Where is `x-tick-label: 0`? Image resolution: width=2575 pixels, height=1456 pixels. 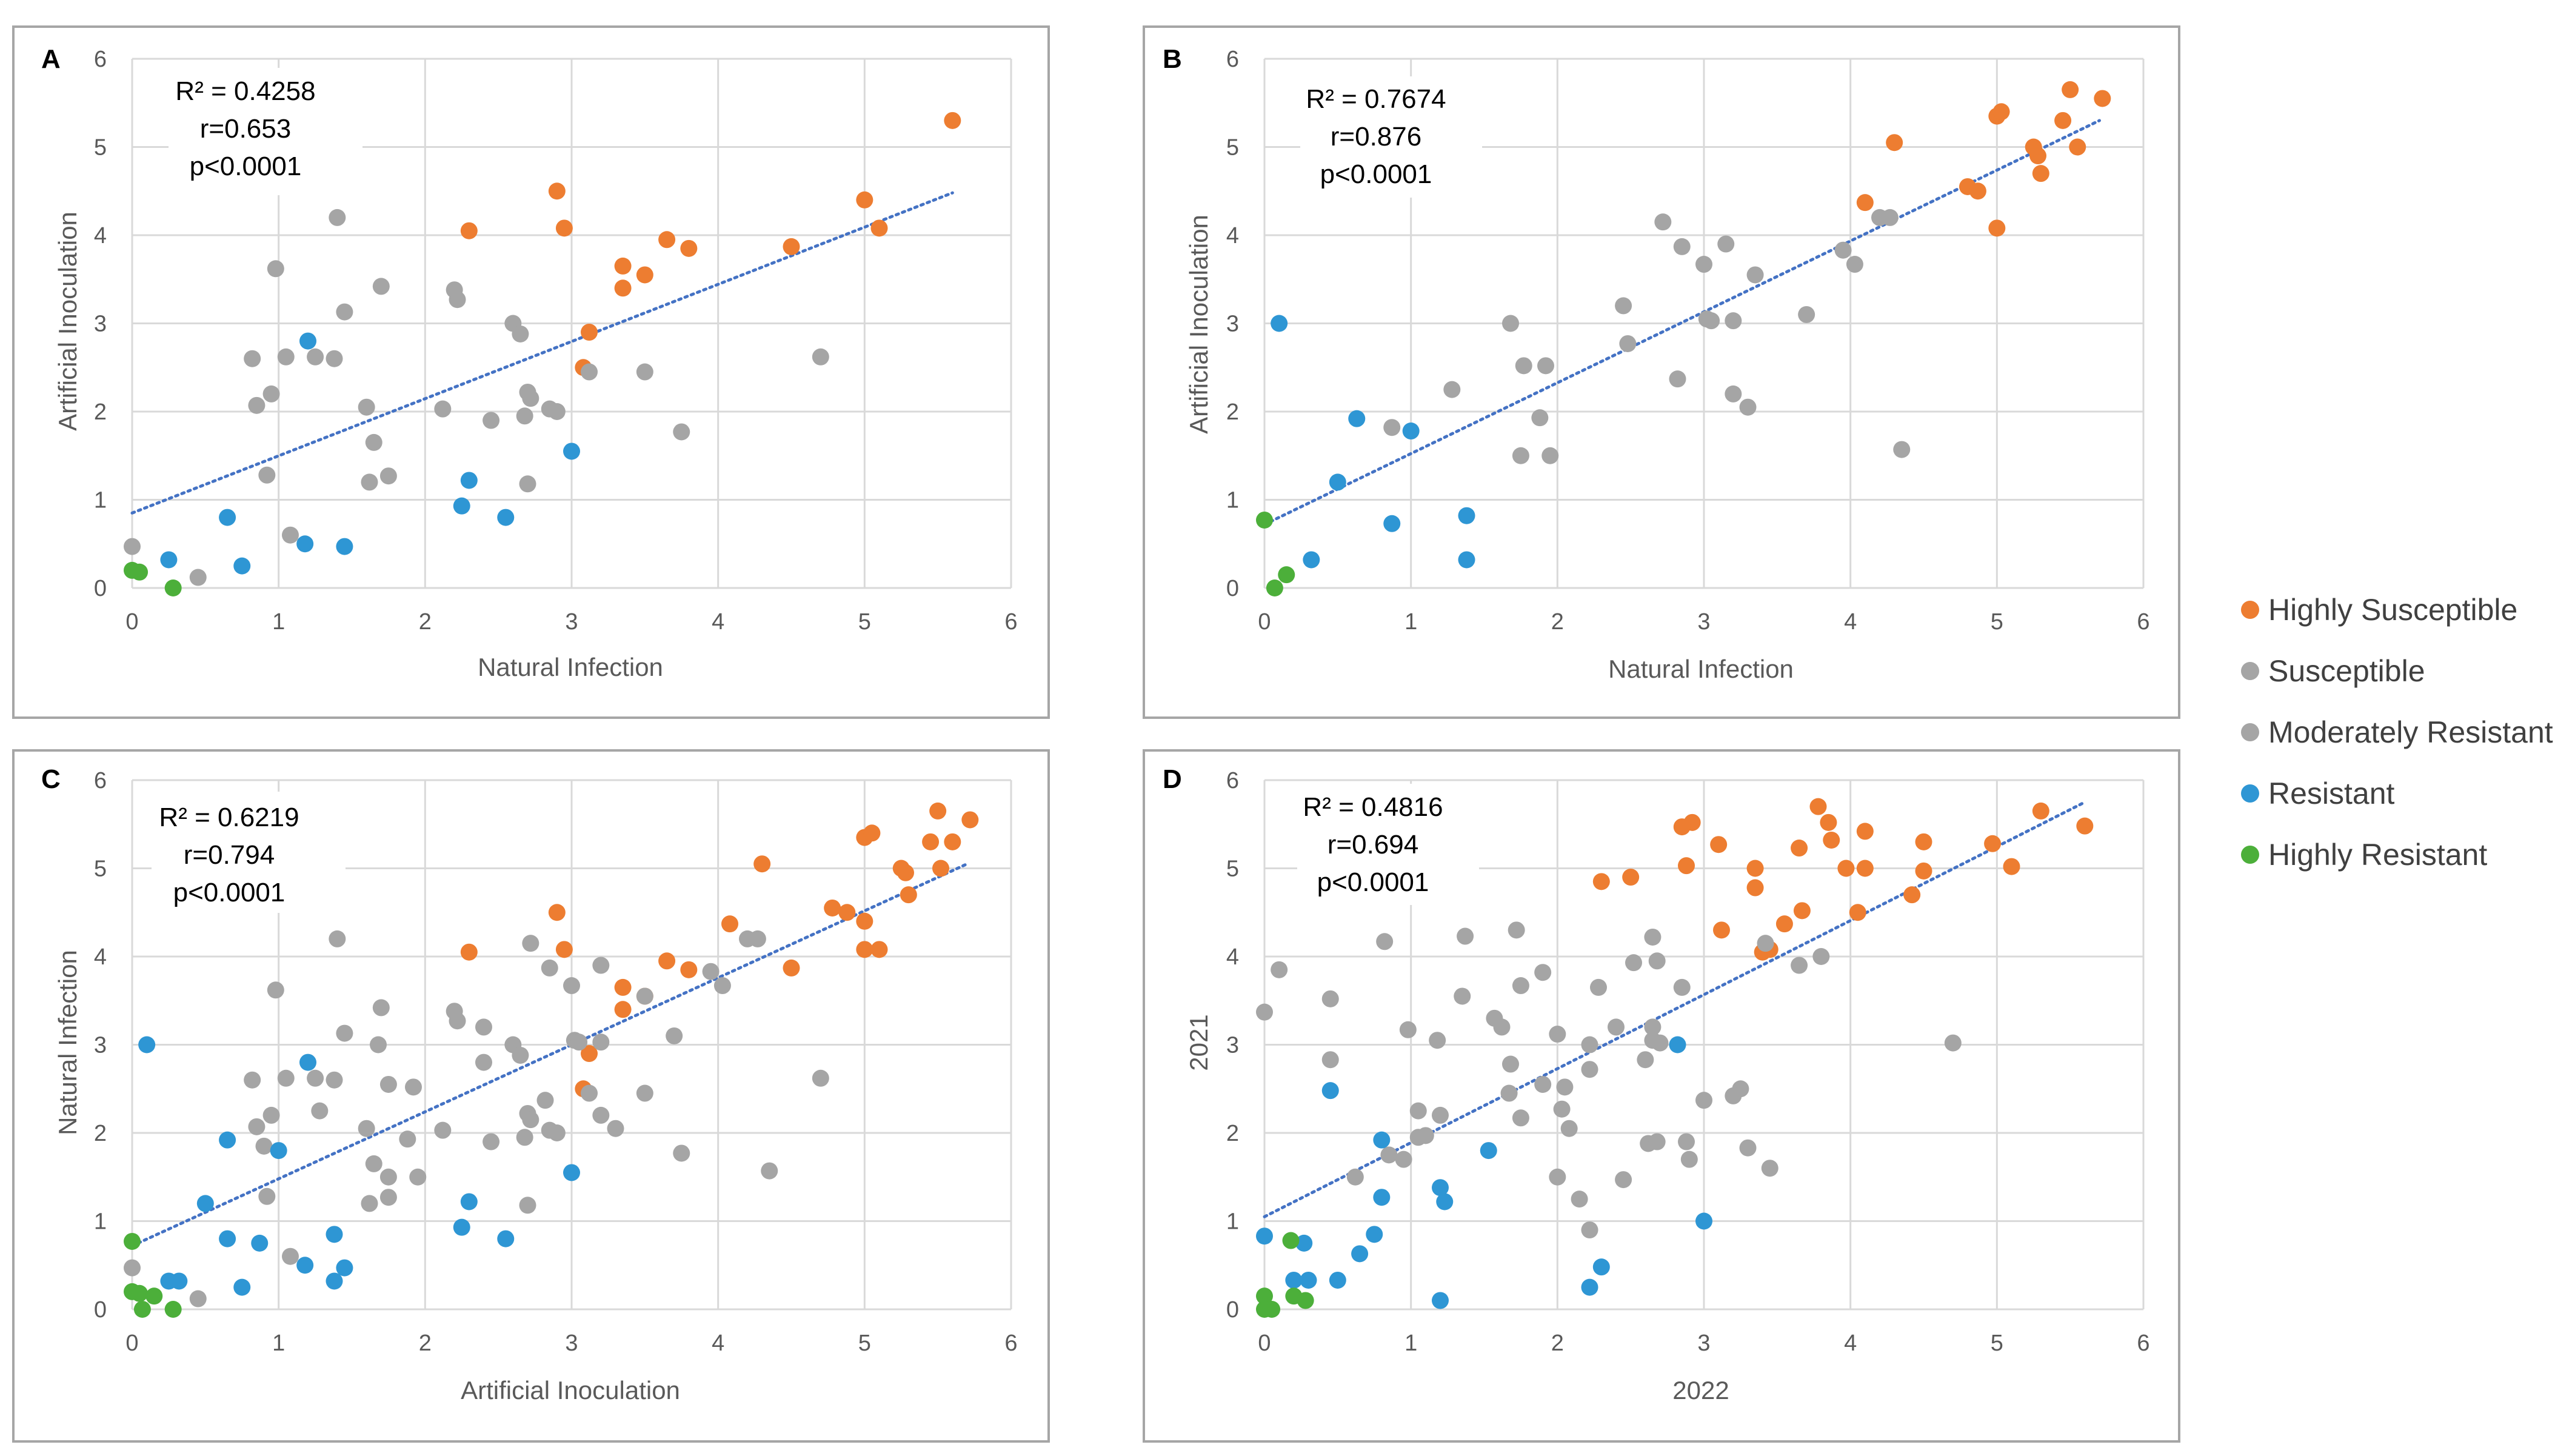 x-tick-label: 0 is located at coordinates (131, 622).